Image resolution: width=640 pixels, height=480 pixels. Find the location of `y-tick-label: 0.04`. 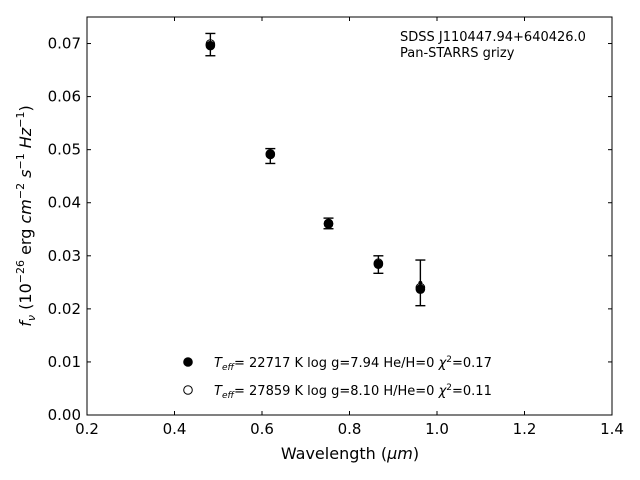

y-tick-label: 0.04 is located at coordinates (64, 203).